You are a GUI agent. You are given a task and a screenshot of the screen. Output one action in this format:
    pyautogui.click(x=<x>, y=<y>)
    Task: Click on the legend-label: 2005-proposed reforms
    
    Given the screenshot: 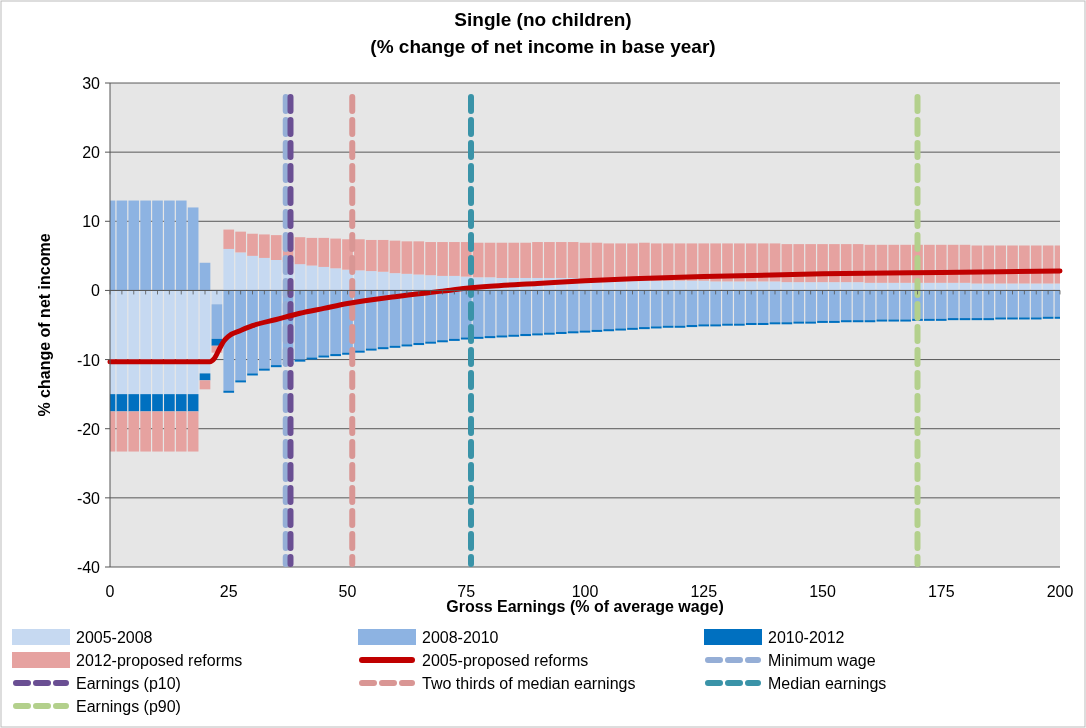 What is the action you would take?
    pyautogui.click(x=505, y=660)
    